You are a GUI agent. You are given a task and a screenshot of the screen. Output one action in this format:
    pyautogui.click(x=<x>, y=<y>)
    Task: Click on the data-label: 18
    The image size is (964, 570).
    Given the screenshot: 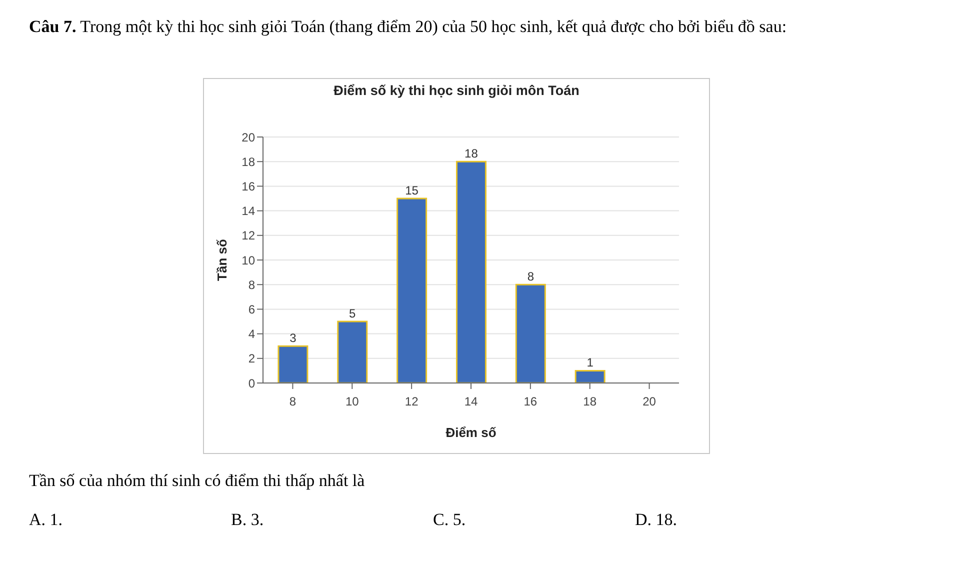 What is the action you would take?
    pyautogui.click(x=471, y=153)
    